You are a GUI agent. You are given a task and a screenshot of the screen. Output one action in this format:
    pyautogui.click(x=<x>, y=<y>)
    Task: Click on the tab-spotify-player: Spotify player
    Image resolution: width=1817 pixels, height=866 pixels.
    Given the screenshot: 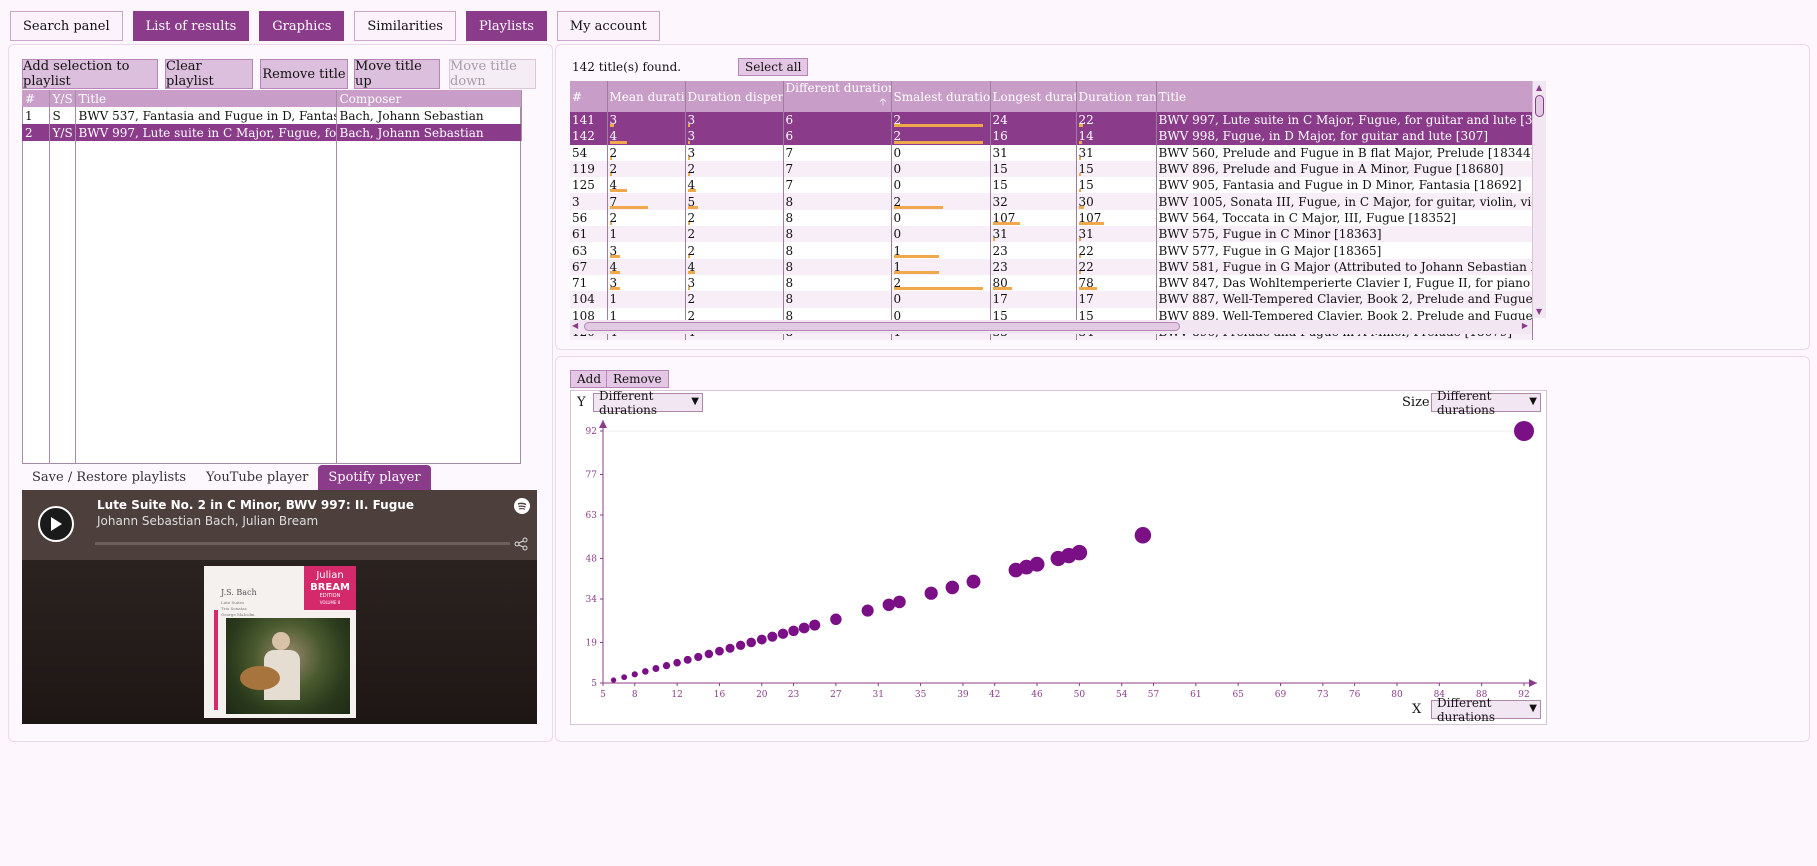 What is the action you would take?
    pyautogui.click(x=374, y=477)
    